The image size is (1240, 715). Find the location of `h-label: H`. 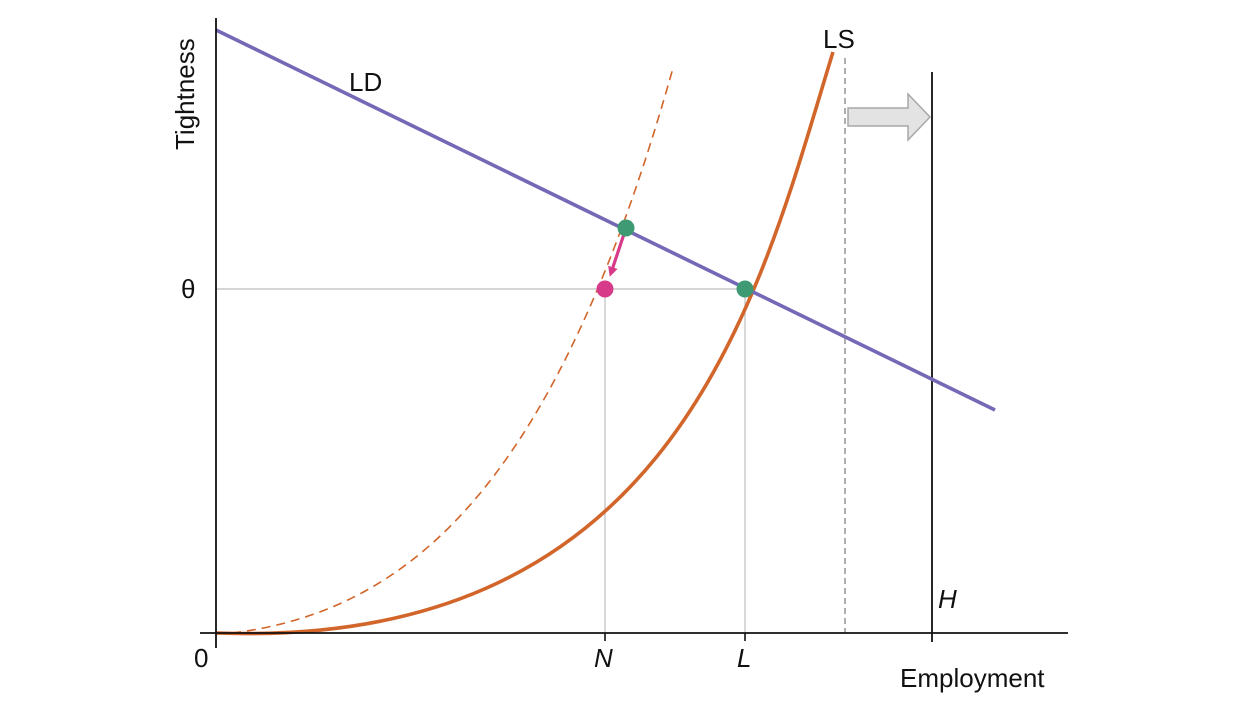

h-label: H is located at coordinates (947, 599).